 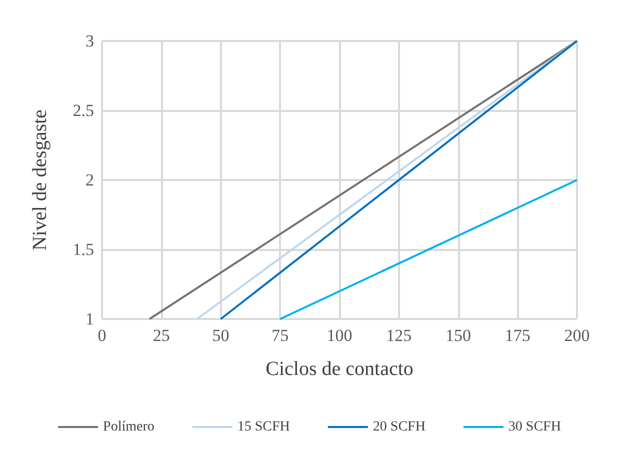 What do you see at coordinates (577, 335) in the screenshot?
I see `x-tick-label: 200` at bounding box center [577, 335].